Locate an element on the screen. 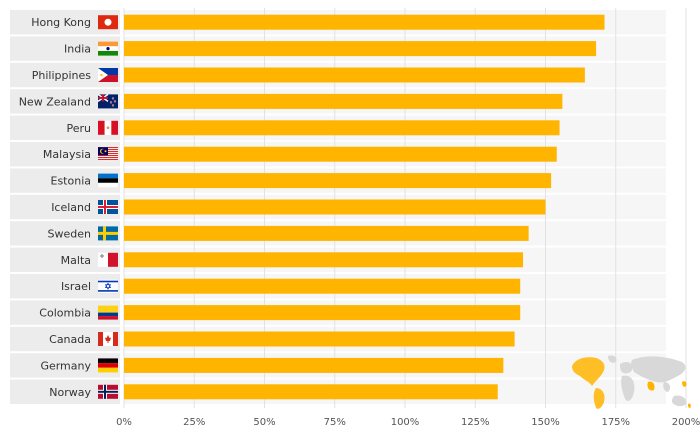 The image size is (700, 433). iceland-flag-icon is located at coordinates (108, 207).